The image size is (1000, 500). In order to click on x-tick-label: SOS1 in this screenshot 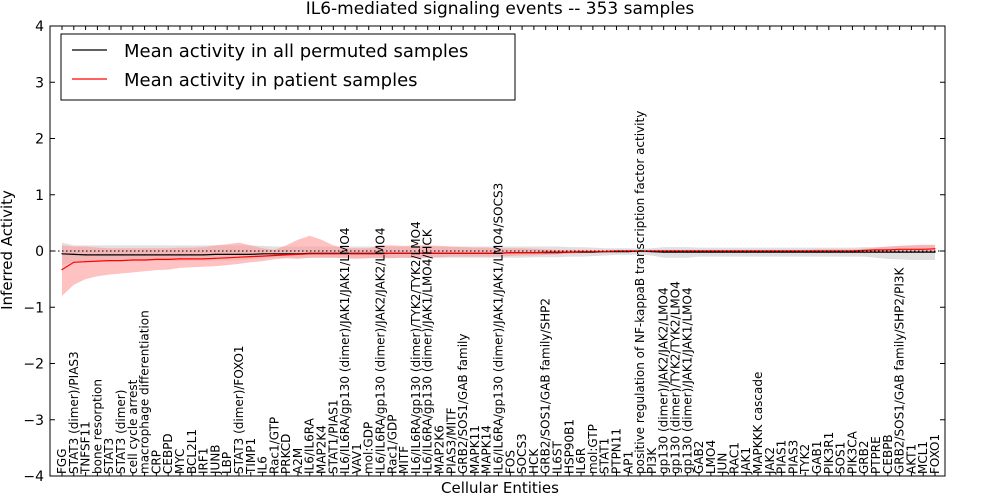, I will do `click(841, 458)`.